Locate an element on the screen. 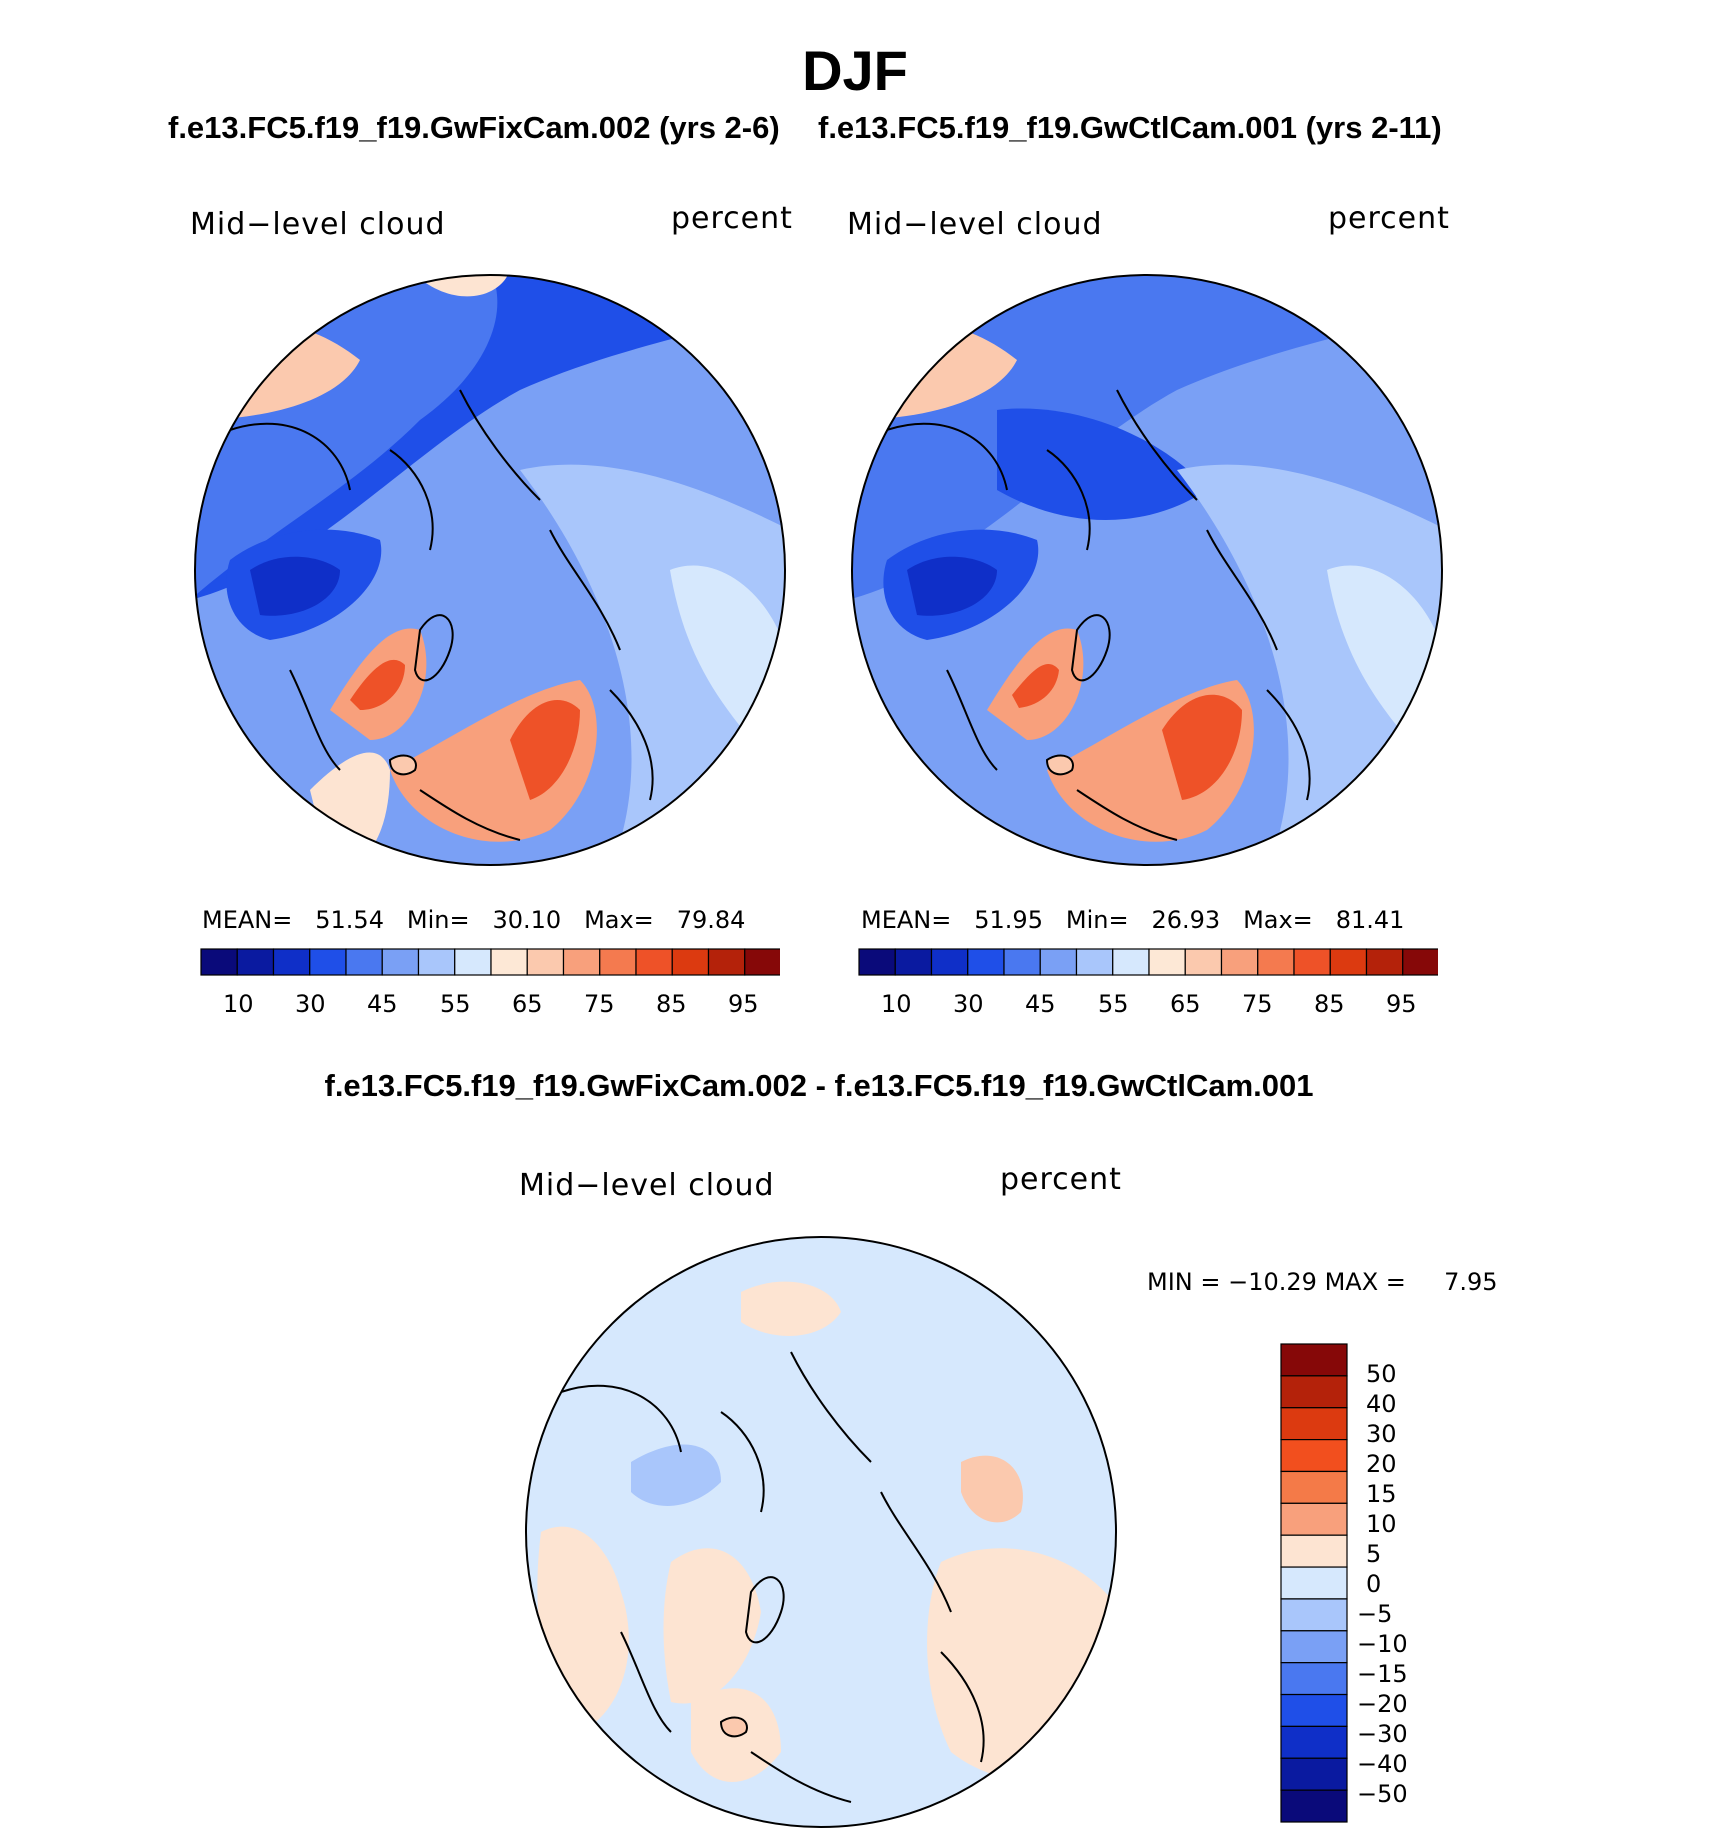 Image resolution: width=1710 pixels, height=1839 pixels. panel-2-units-label: percent is located at coordinates (1389, 218).